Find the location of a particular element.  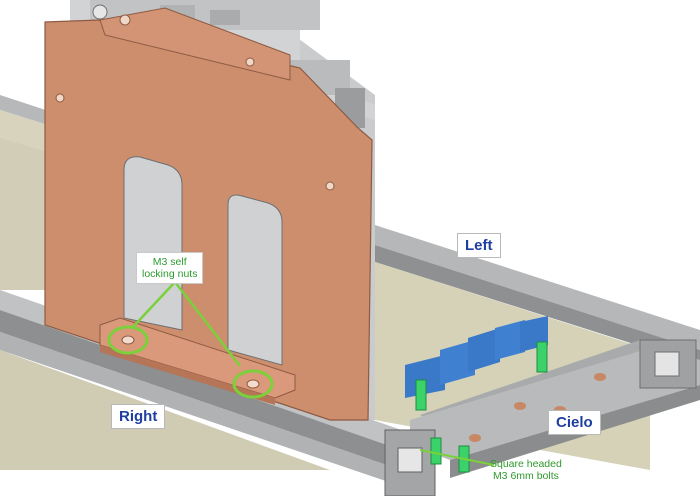

label-left-text: Left is located at coordinates (479, 245).